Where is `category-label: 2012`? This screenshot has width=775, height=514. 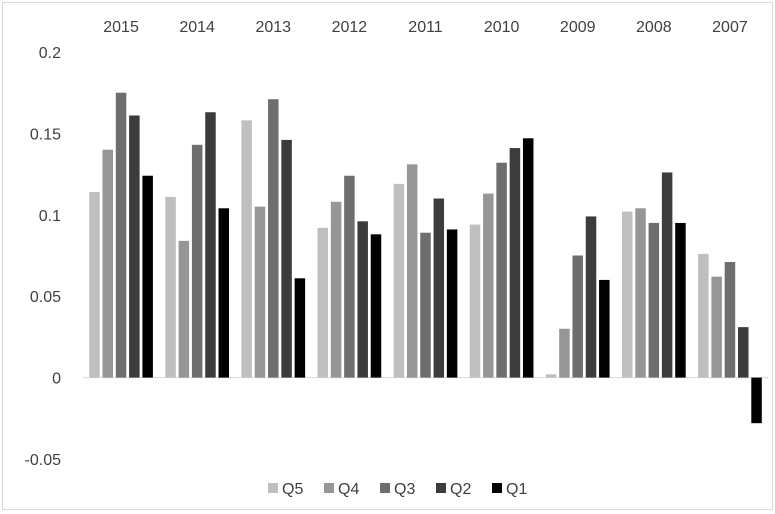
category-label: 2012 is located at coordinates (350, 27).